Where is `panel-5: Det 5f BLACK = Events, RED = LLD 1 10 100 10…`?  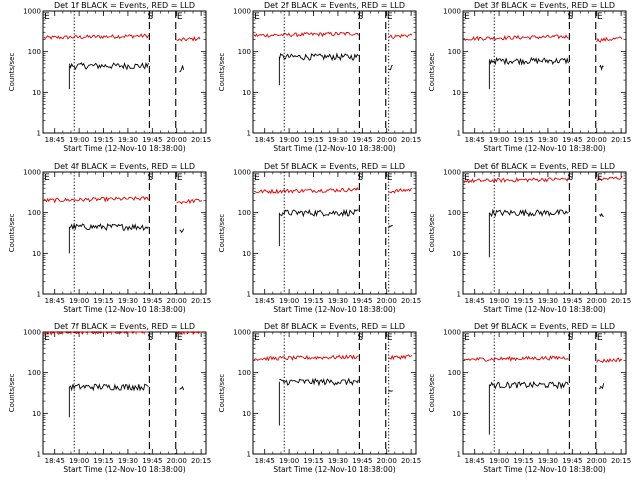 panel-5: Det 5f BLACK = Events, RED = LLD 1 10 100 10… is located at coordinates (319, 238).